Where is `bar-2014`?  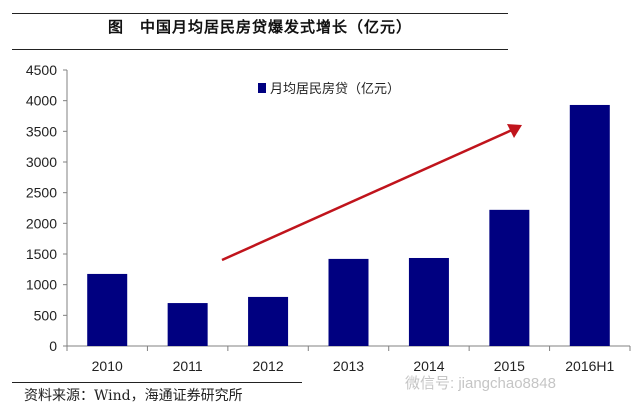 bar-2014 is located at coordinates (428, 301).